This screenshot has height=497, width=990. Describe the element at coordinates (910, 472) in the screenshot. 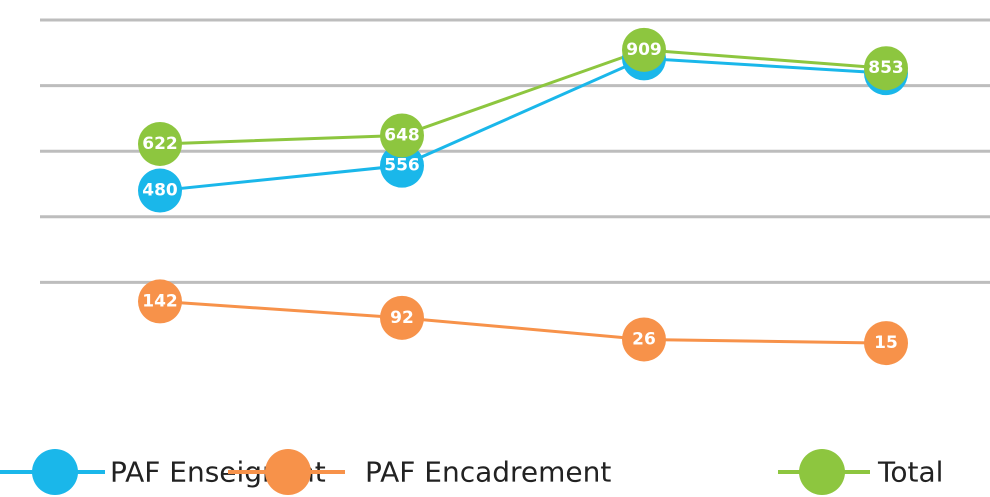

I see `legend-label: Total` at that location.